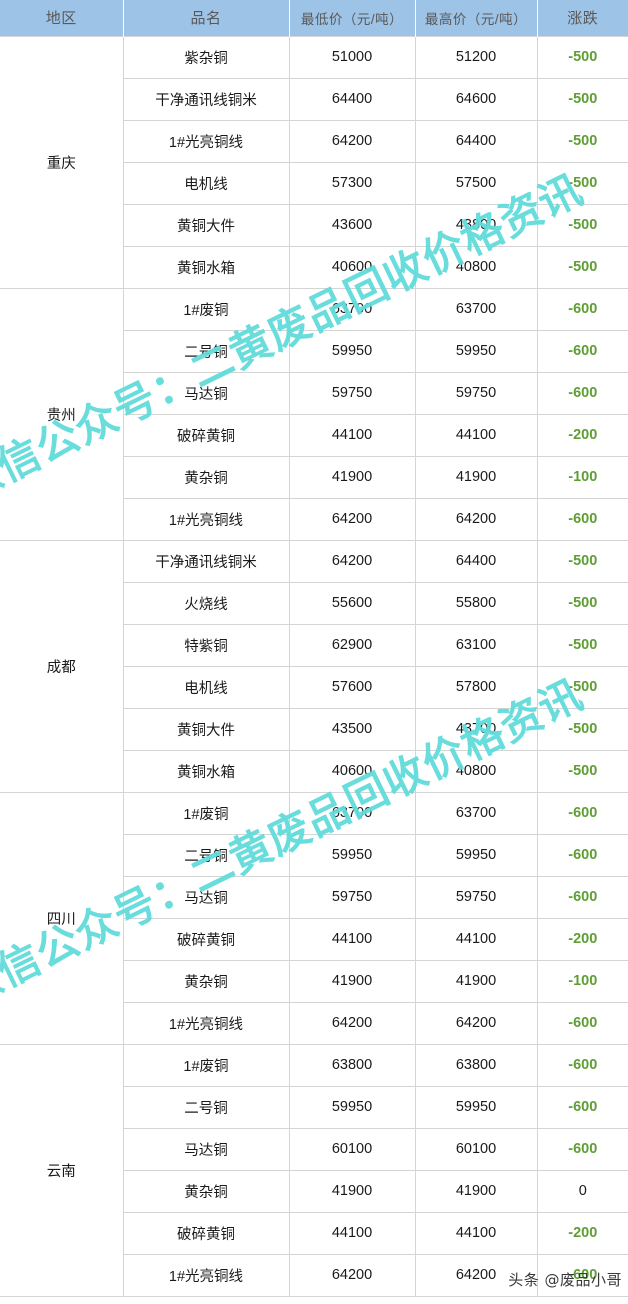 Image resolution: width=628 pixels, height=1304 pixels. Describe the element at coordinates (352, 855) in the screenshot. I see `low-price-cell: 59950` at that location.